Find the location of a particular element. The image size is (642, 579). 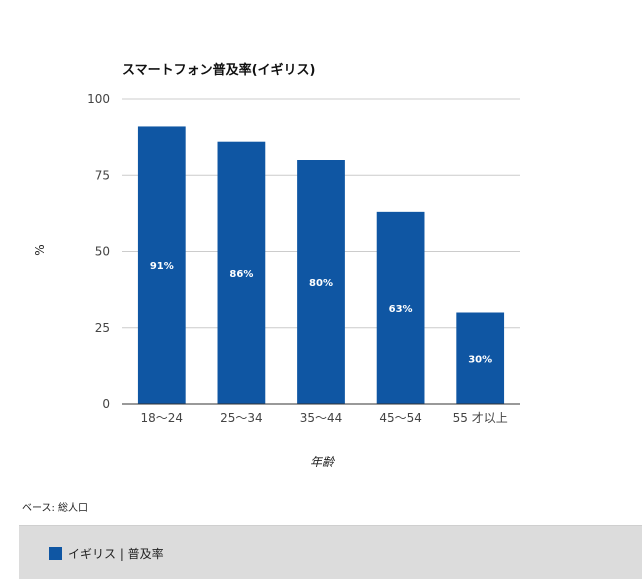

x-axis-label: 年齢 is located at coordinates (323, 462).